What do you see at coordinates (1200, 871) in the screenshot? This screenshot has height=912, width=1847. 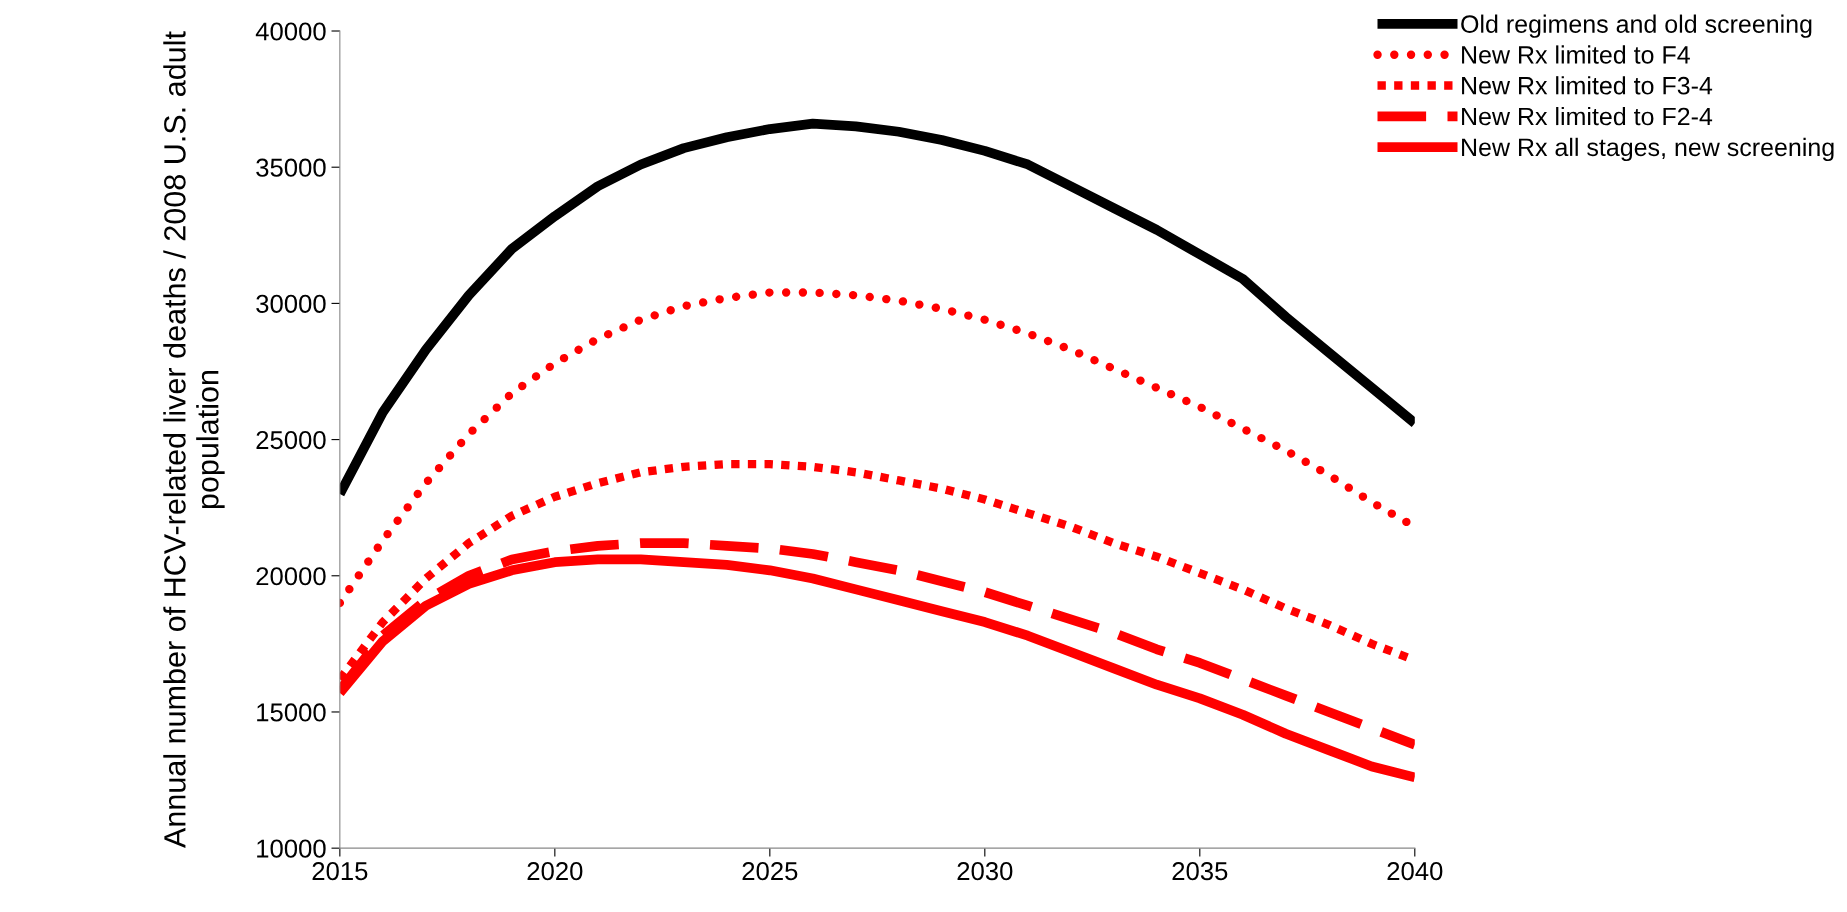 I see `x-tick-label: 2035` at bounding box center [1200, 871].